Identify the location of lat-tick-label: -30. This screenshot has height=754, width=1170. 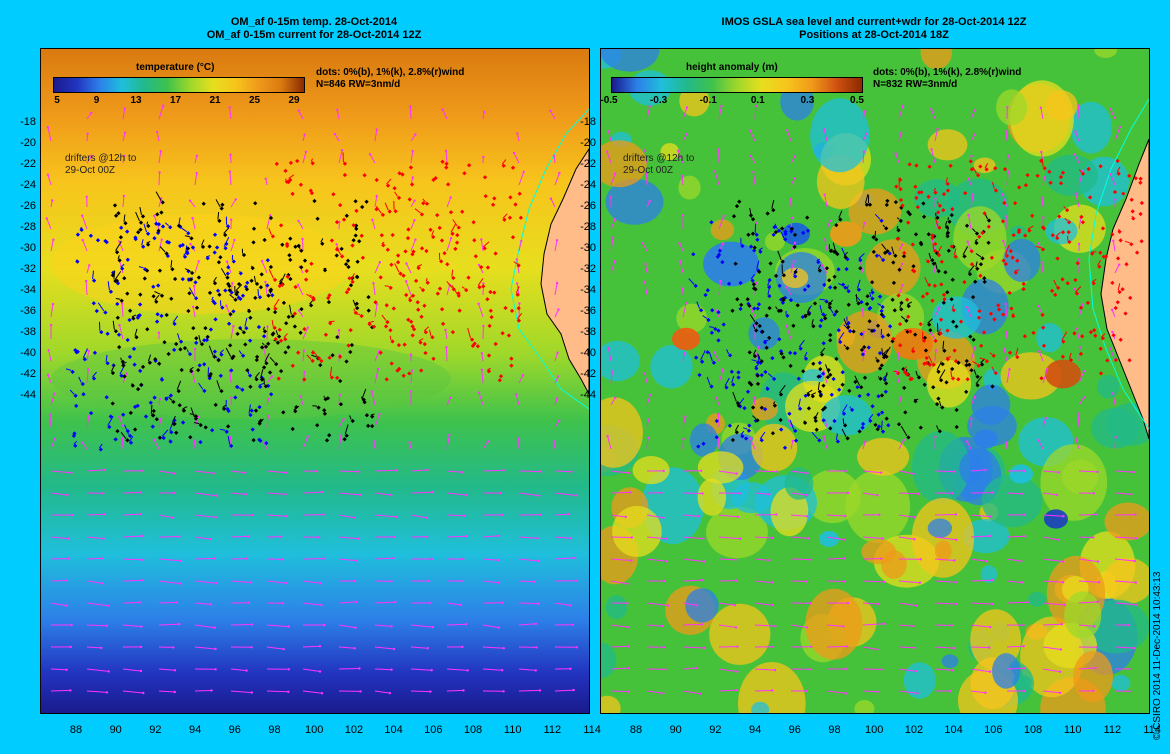
(588, 248).